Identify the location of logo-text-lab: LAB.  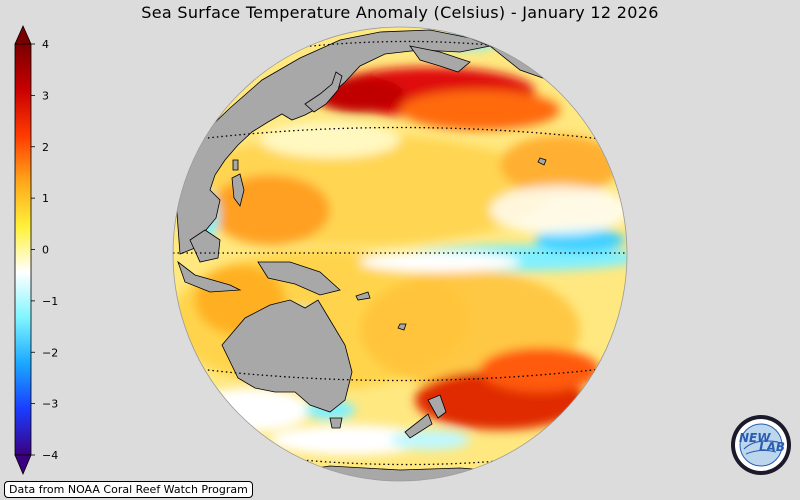
(772, 447).